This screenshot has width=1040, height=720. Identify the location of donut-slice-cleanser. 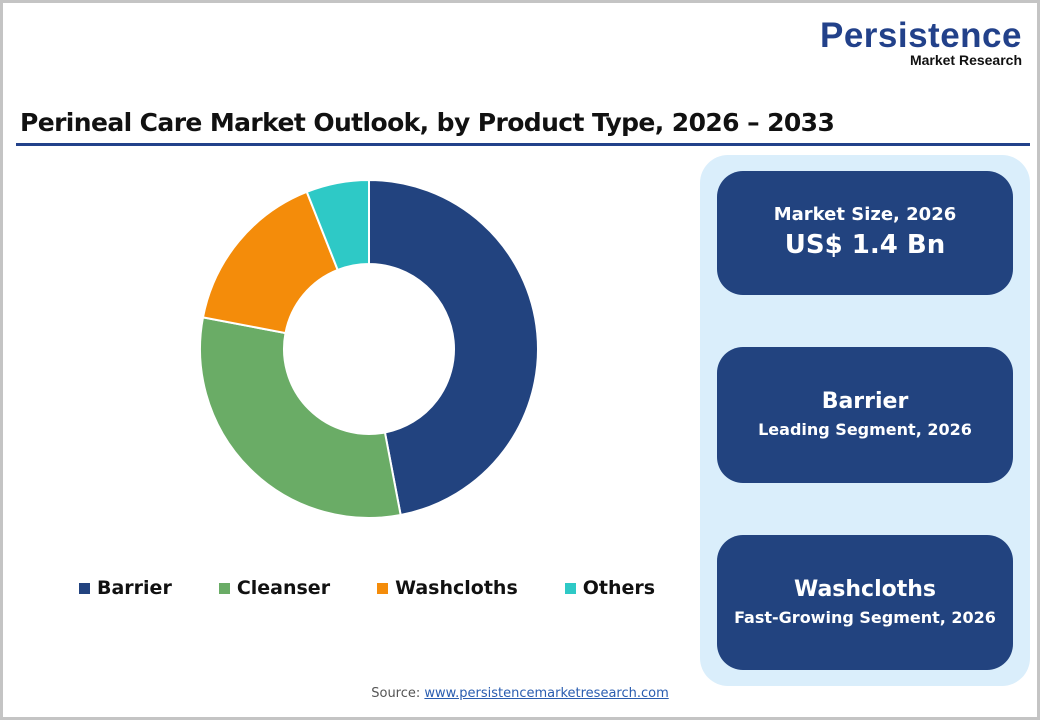
(300, 417).